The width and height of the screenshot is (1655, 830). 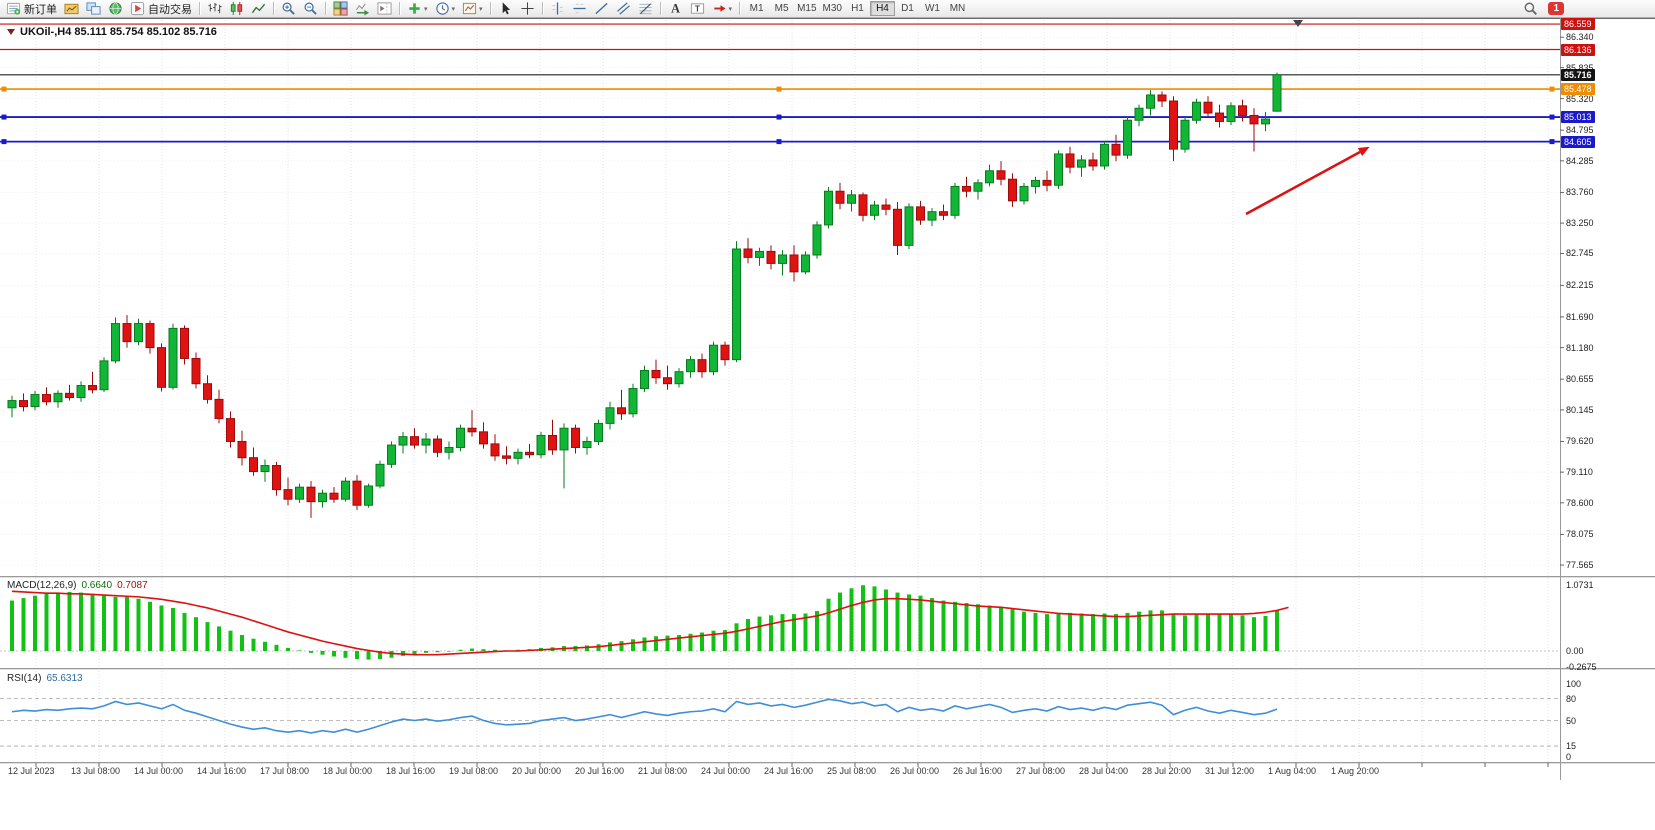 What do you see at coordinates (13, 8) in the screenshot?
I see `new-order-icon` at bounding box center [13, 8].